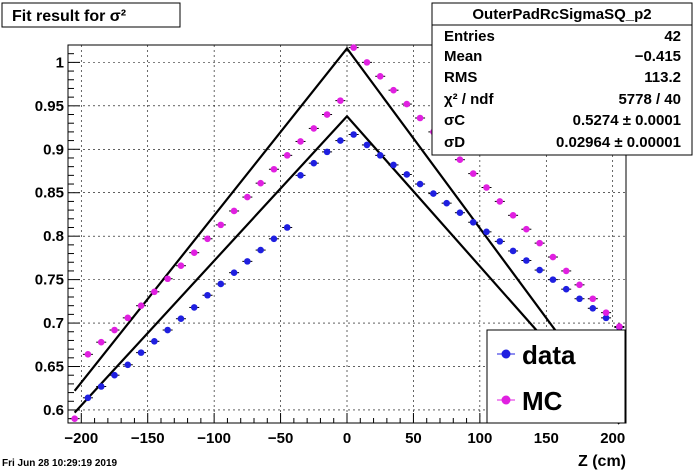  Describe the element at coordinates (53, 236) in the screenshot. I see `y-tick-label: 0.8` at that location.